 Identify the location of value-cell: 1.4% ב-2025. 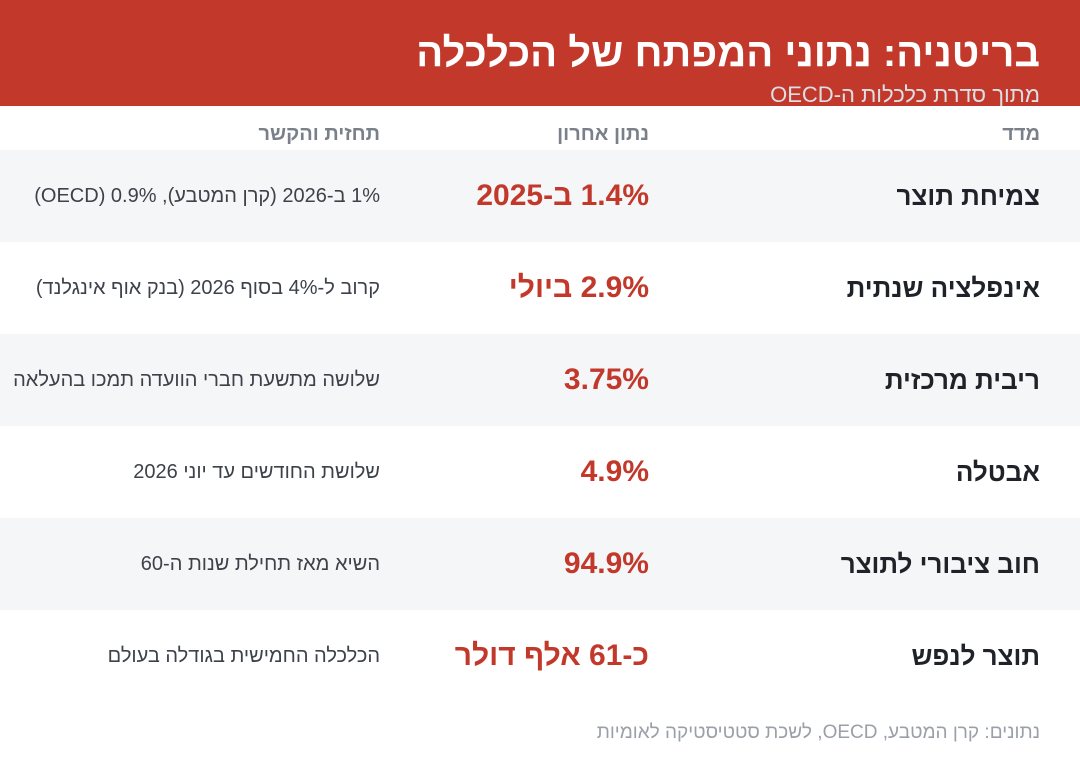
(562, 195).